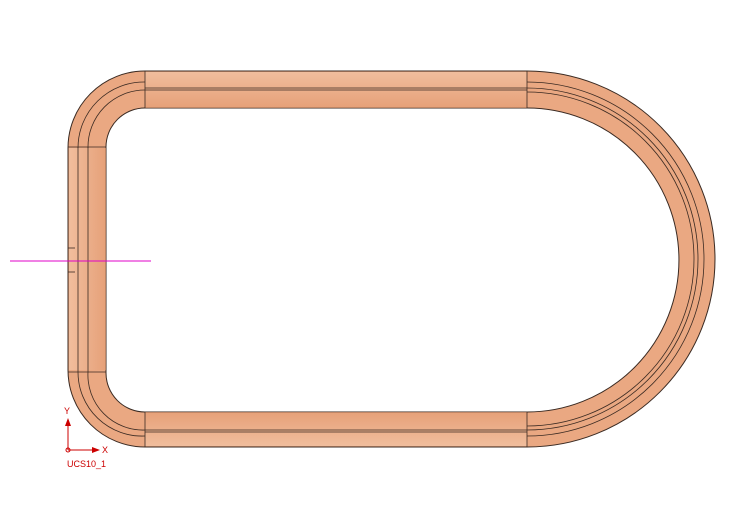 This screenshot has width=753, height=525. What do you see at coordinates (105, 450) in the screenshot?
I see `ucs-x-label: X` at bounding box center [105, 450].